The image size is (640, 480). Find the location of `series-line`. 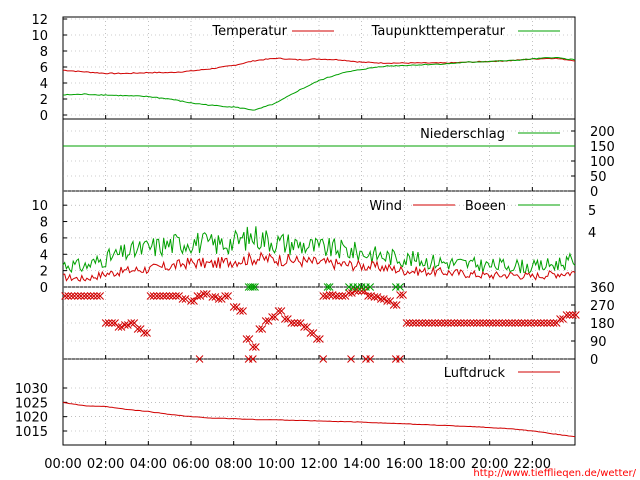

series-line is located at coordinates (319, 84).